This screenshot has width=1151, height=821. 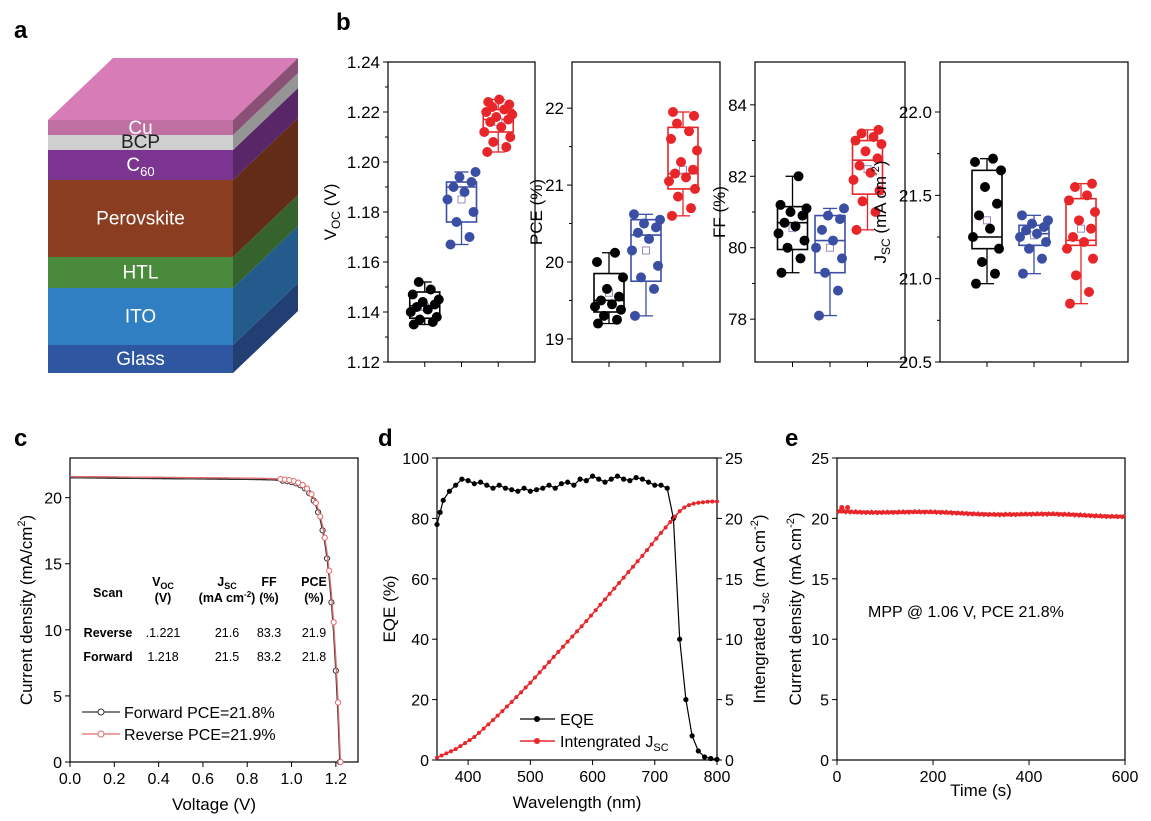 What do you see at coordinates (933, 777) in the screenshot?
I see `x-tick-label: 200` at bounding box center [933, 777].